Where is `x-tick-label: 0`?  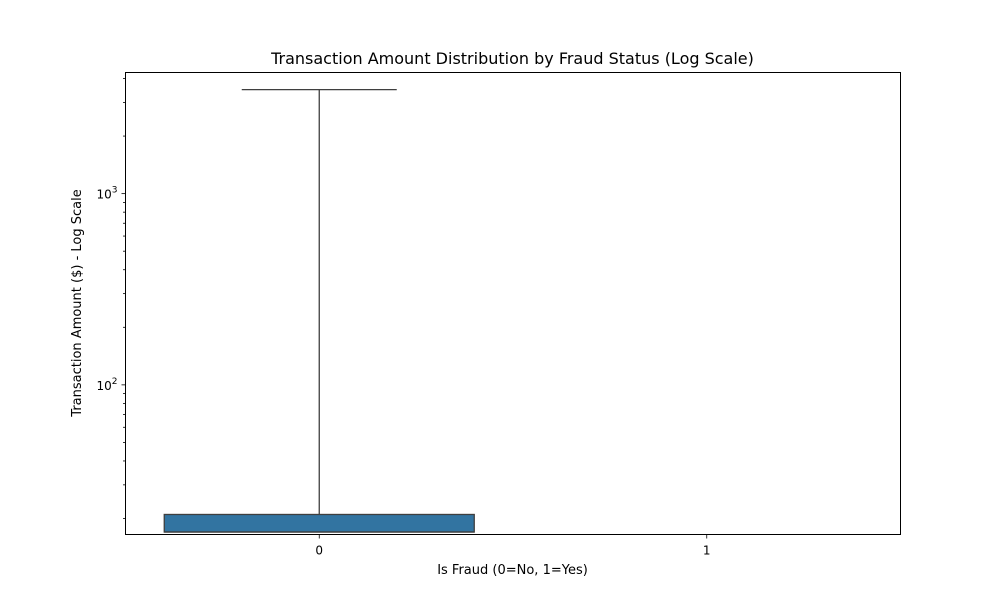 x-tick-label: 0 is located at coordinates (319, 551).